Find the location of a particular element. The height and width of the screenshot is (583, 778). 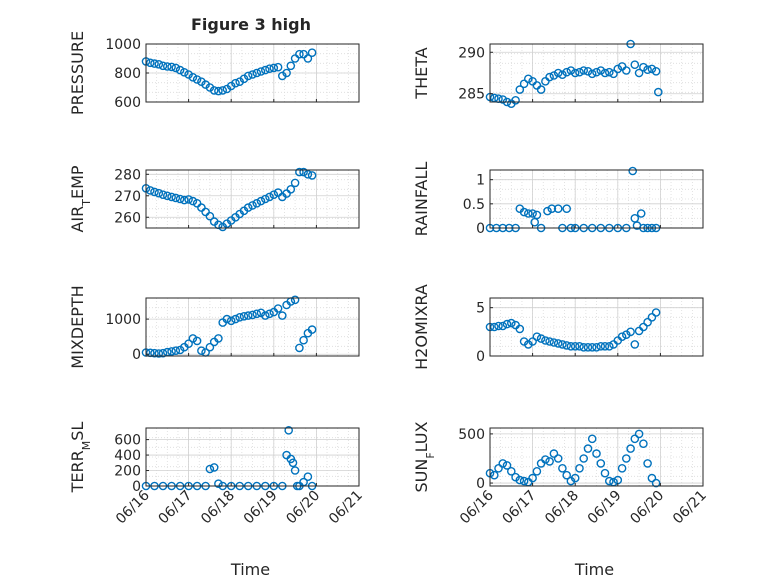

subplot-air-temp: 260 270 280 AIRTEMP is located at coordinates (214, 199).